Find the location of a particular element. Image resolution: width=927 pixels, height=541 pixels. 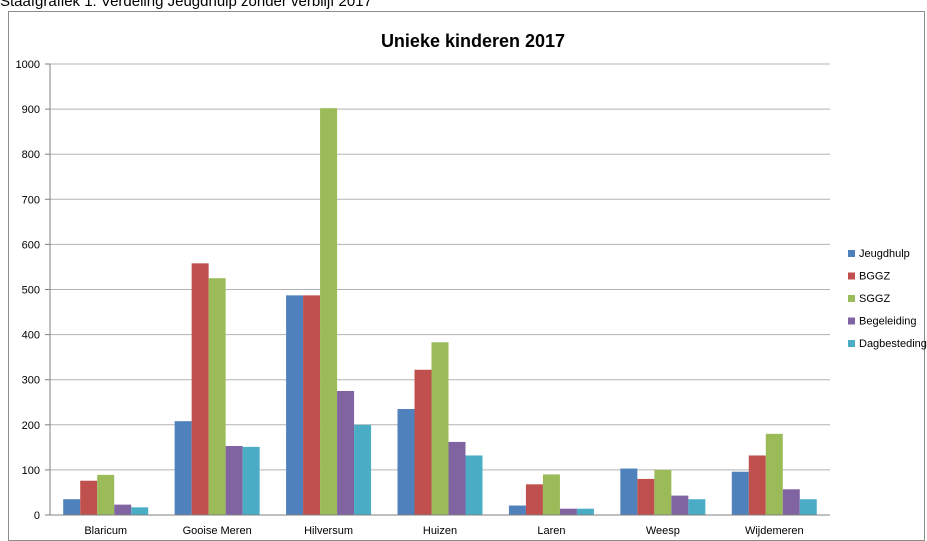

y-tick-label: 400 is located at coordinates (31, 336).